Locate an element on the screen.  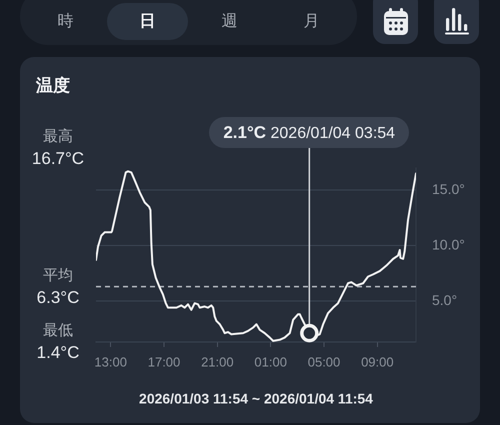
x-tick-label: 01:00 is located at coordinates (270, 362).